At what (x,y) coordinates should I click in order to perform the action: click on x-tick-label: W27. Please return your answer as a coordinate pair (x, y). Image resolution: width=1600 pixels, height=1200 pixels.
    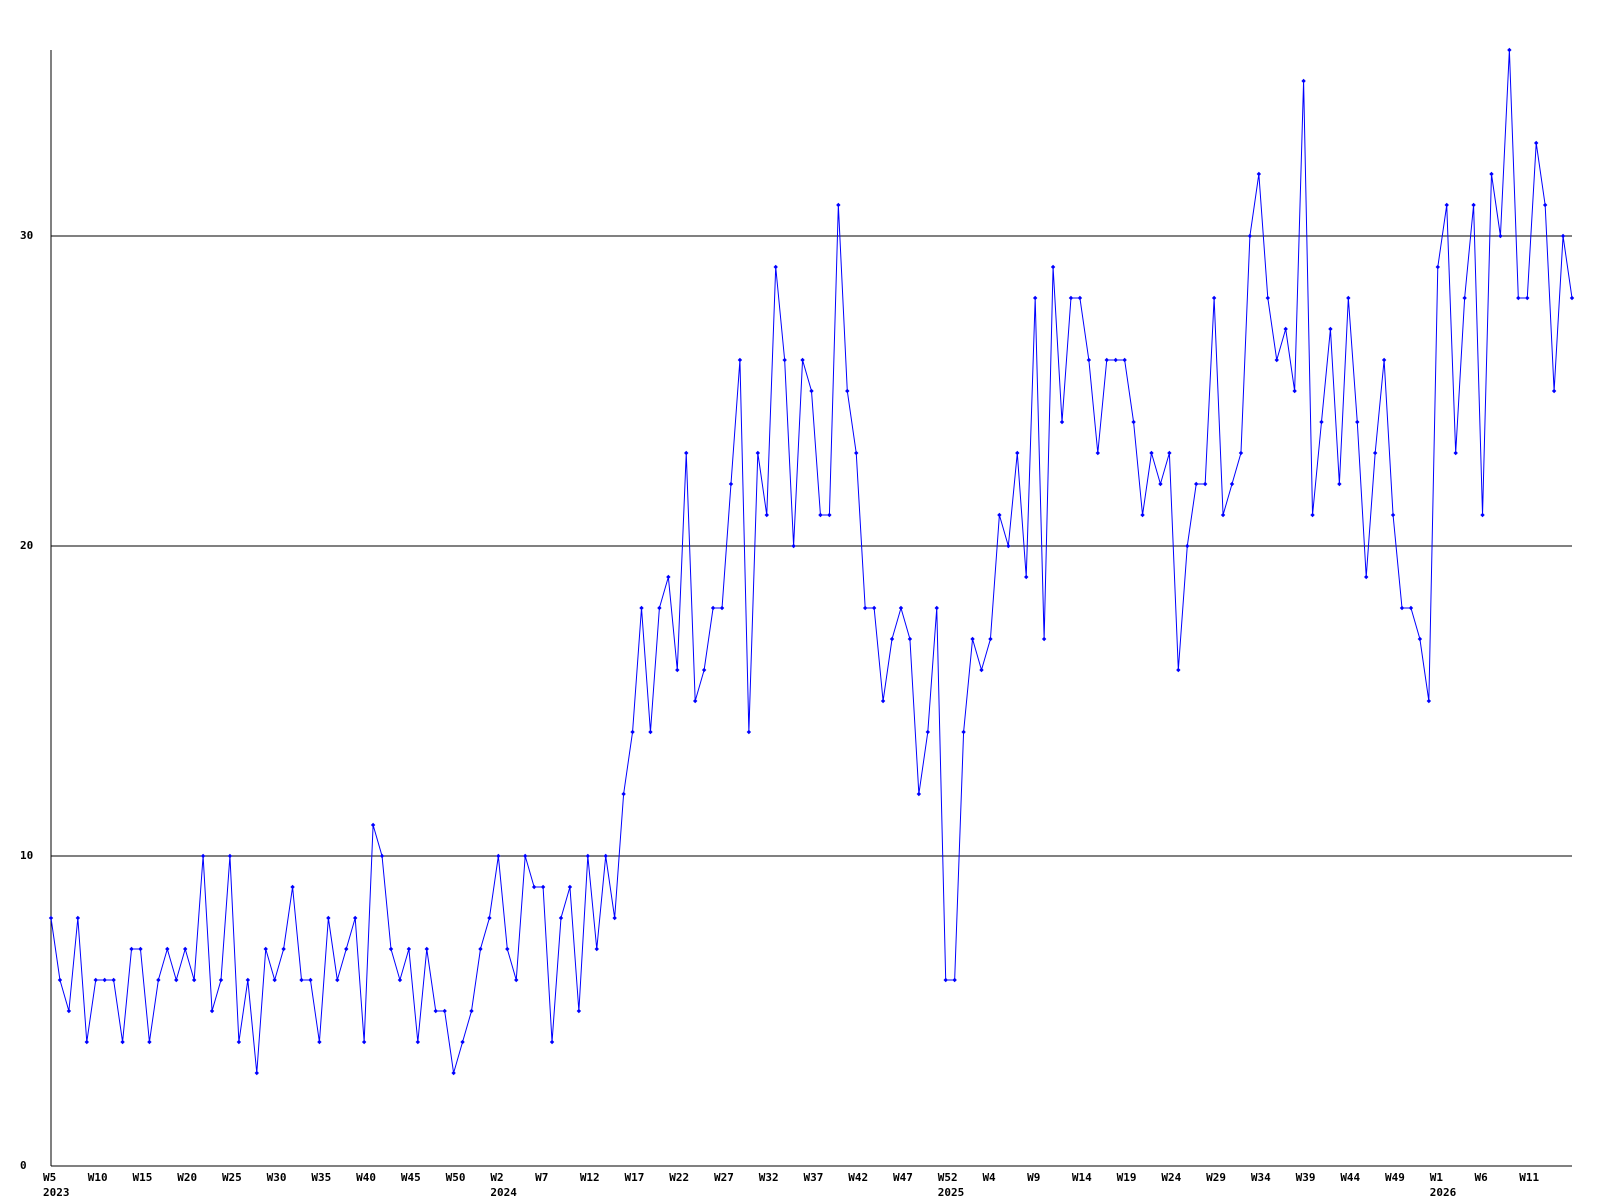
    Looking at the image, I should click on (724, 1177).